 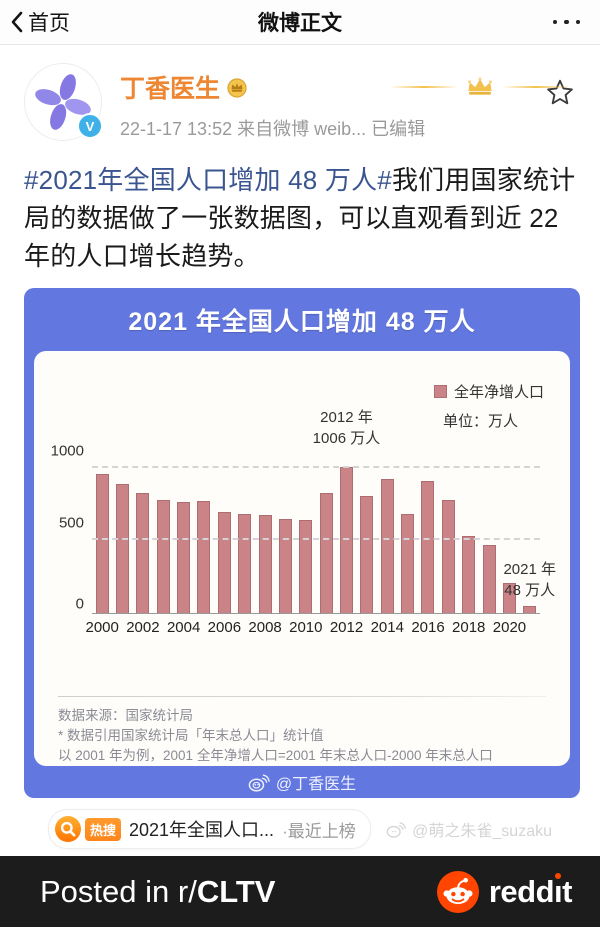 What do you see at coordinates (176, 129) in the screenshot?
I see `timestamp: 22-1-17 13:52` at bounding box center [176, 129].